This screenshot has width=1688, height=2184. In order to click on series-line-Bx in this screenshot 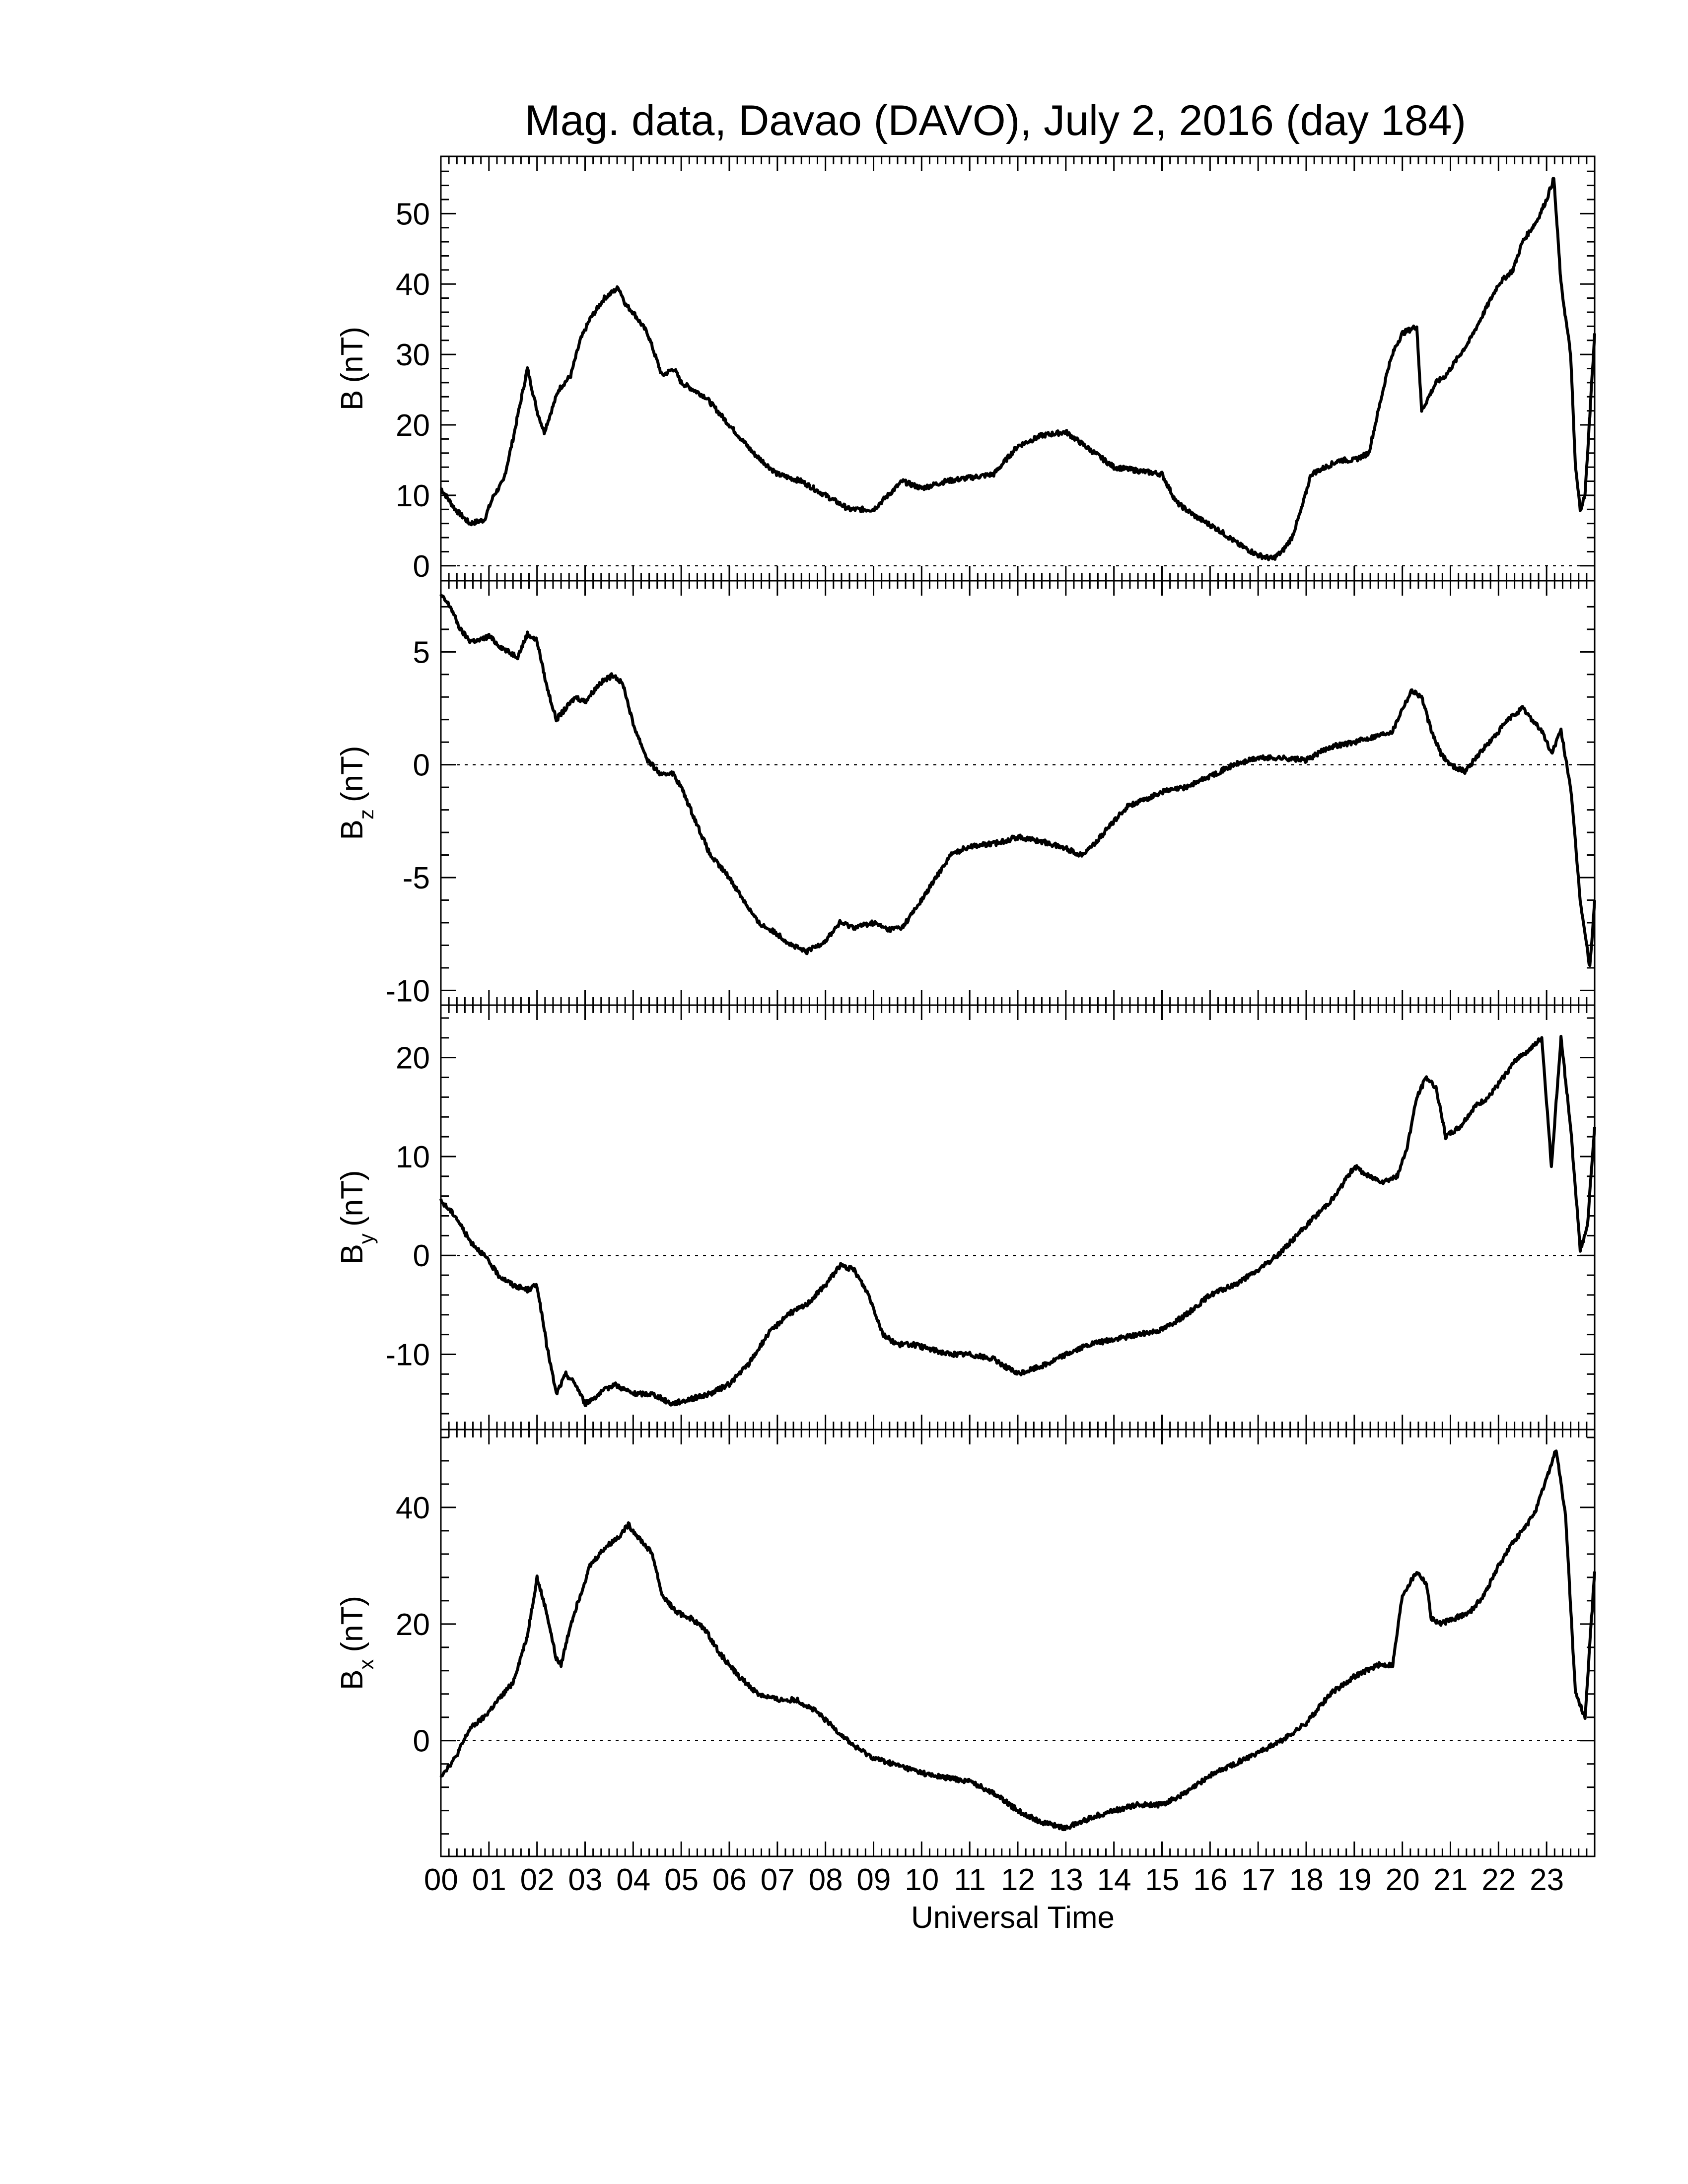, I will do `click(1017, 1640)`.